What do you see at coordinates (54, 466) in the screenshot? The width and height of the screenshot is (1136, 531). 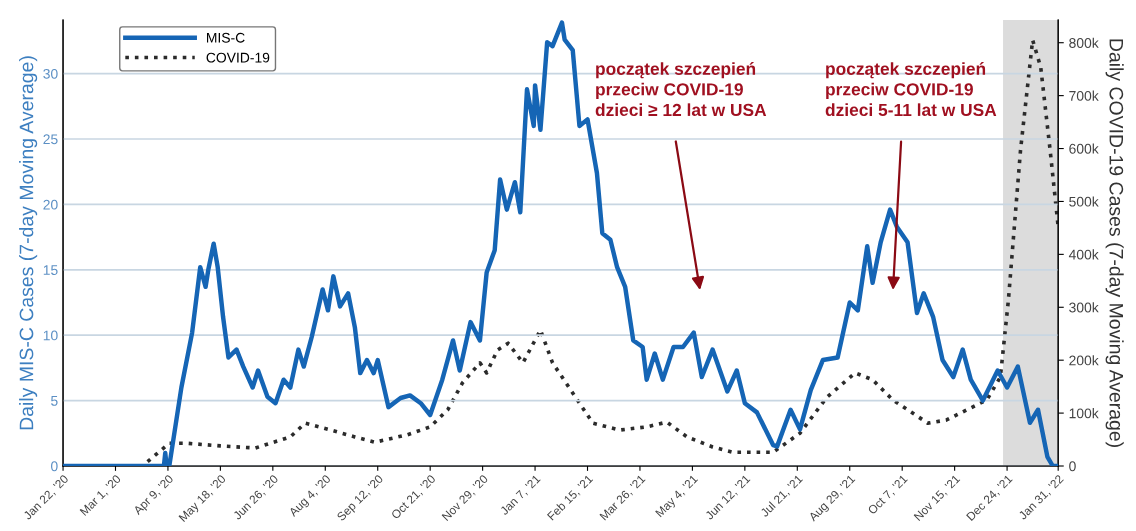 I see `y-tick-label: 0` at bounding box center [54, 466].